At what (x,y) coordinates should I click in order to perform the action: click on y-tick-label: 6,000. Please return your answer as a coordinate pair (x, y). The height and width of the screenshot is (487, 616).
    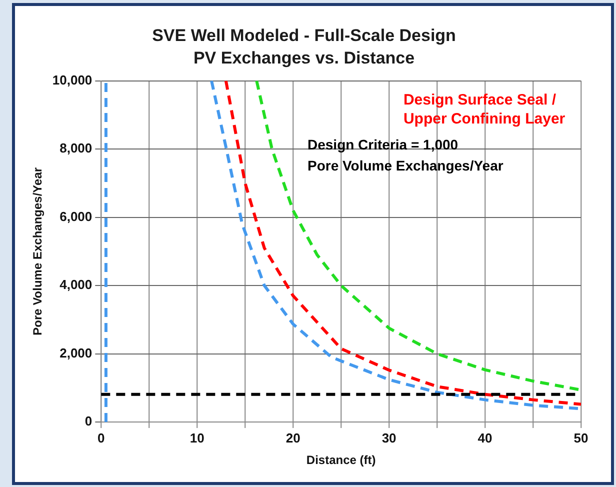
    Looking at the image, I should click on (76, 216).